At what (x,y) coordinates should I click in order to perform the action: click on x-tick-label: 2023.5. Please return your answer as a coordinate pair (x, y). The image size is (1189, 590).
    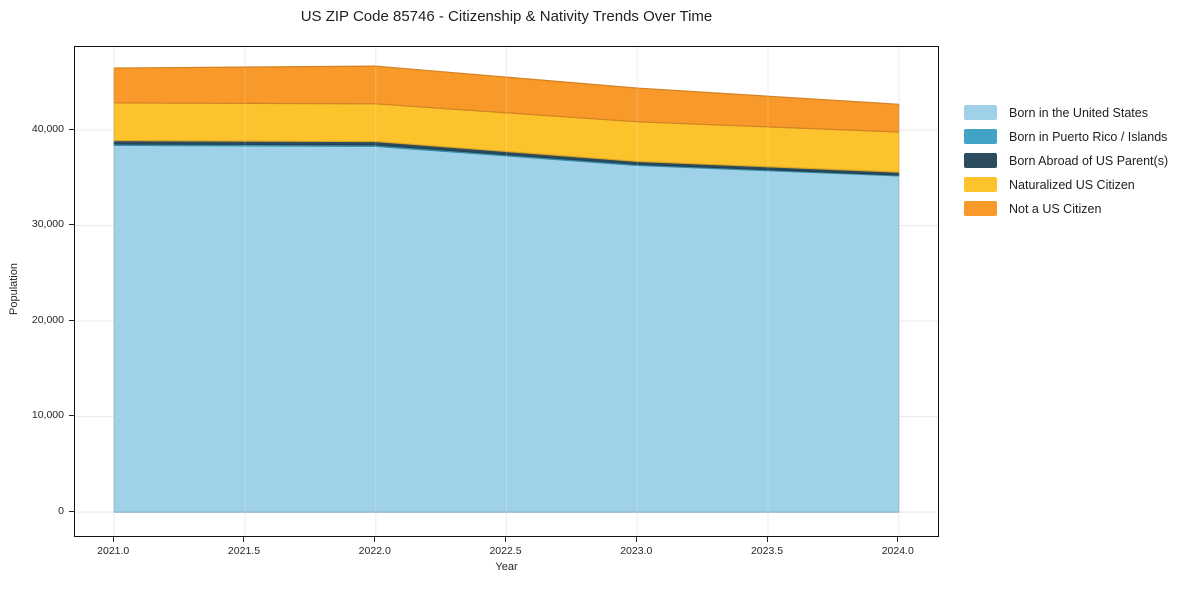
    Looking at the image, I should click on (767, 551).